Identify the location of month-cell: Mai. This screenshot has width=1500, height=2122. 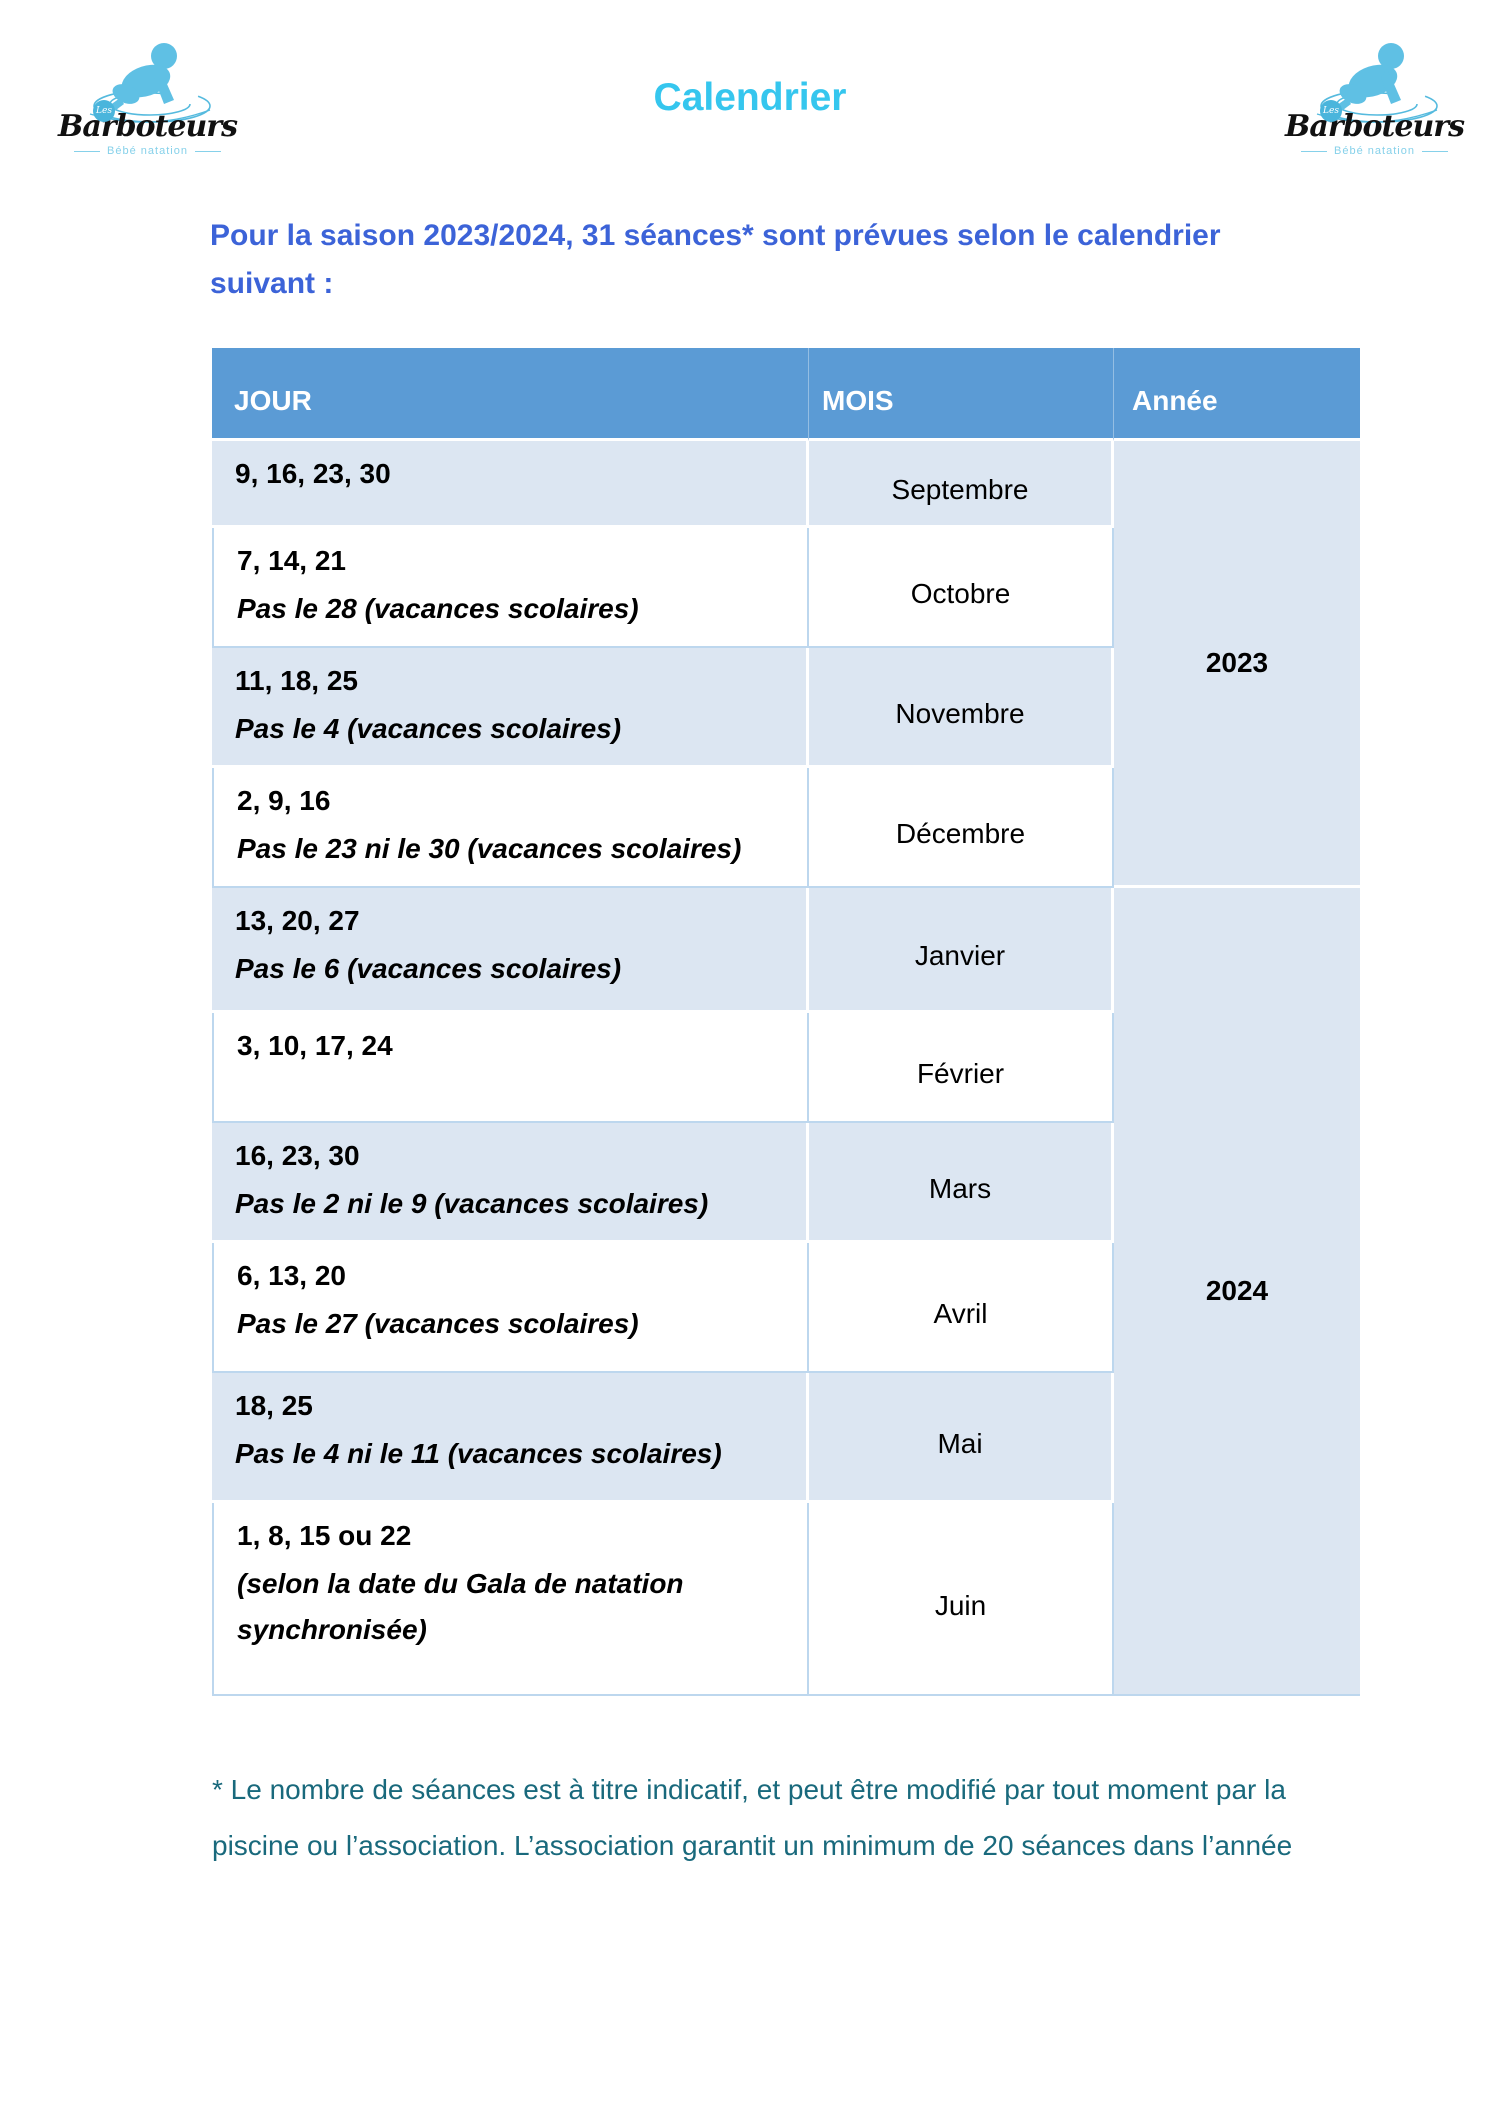
(961, 1438).